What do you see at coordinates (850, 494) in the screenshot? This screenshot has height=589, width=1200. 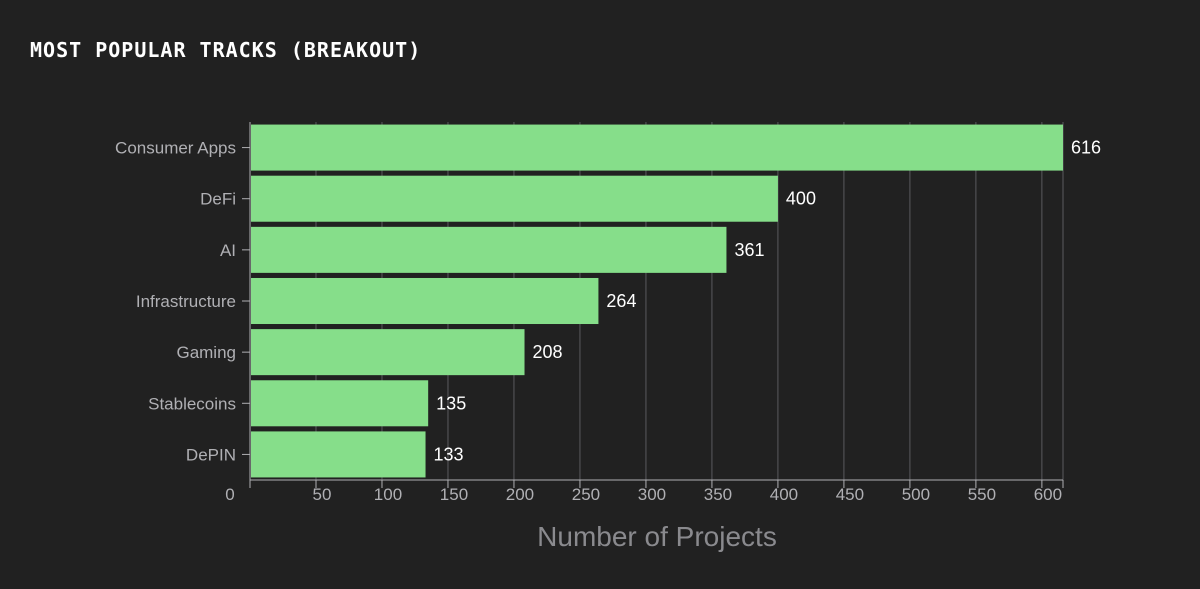 I see `x-tick-label: 450` at bounding box center [850, 494].